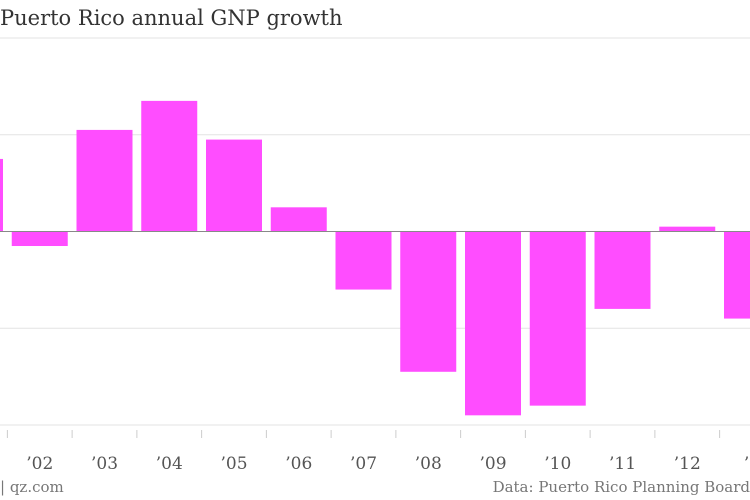  Describe the element at coordinates (363, 434) in the screenshot. I see `x-axis-ticks` at that location.